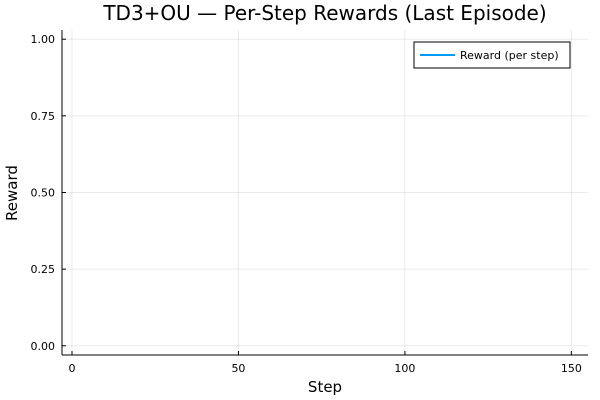  I want to click on y-tick-label: 0.75, so click(43, 116).